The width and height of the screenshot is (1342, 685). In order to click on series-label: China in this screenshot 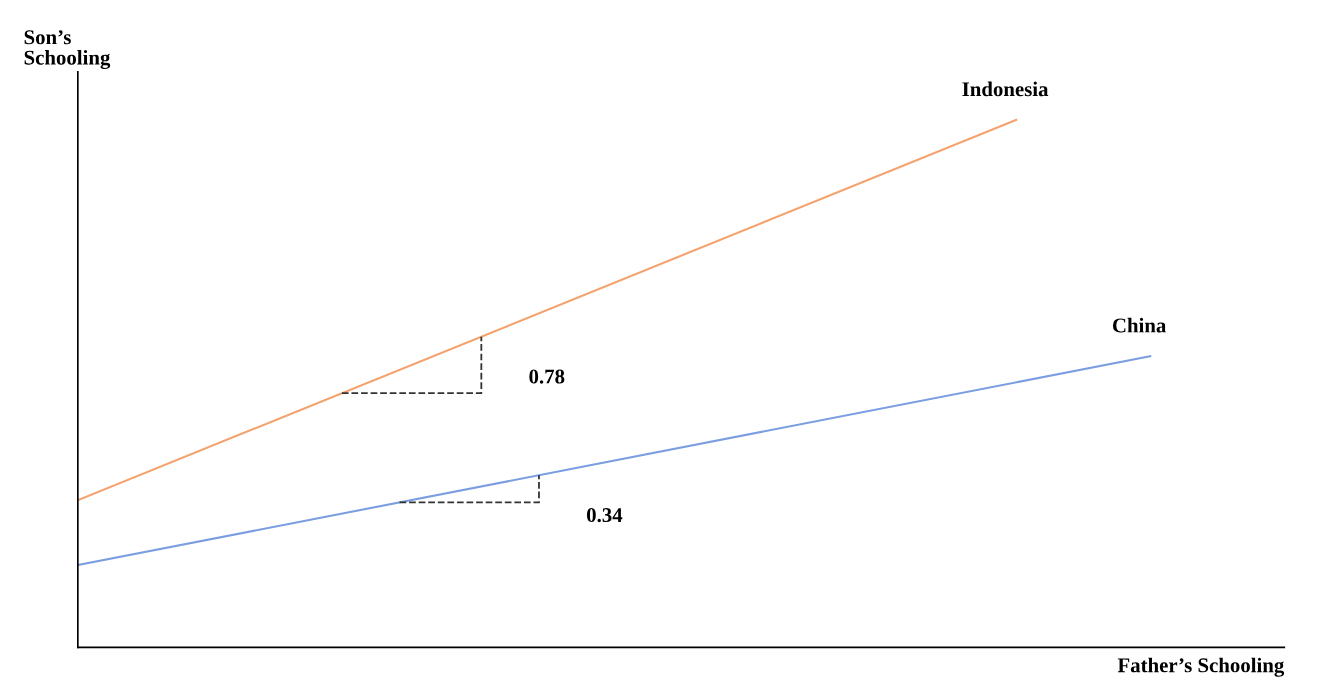, I will do `click(1139, 325)`.